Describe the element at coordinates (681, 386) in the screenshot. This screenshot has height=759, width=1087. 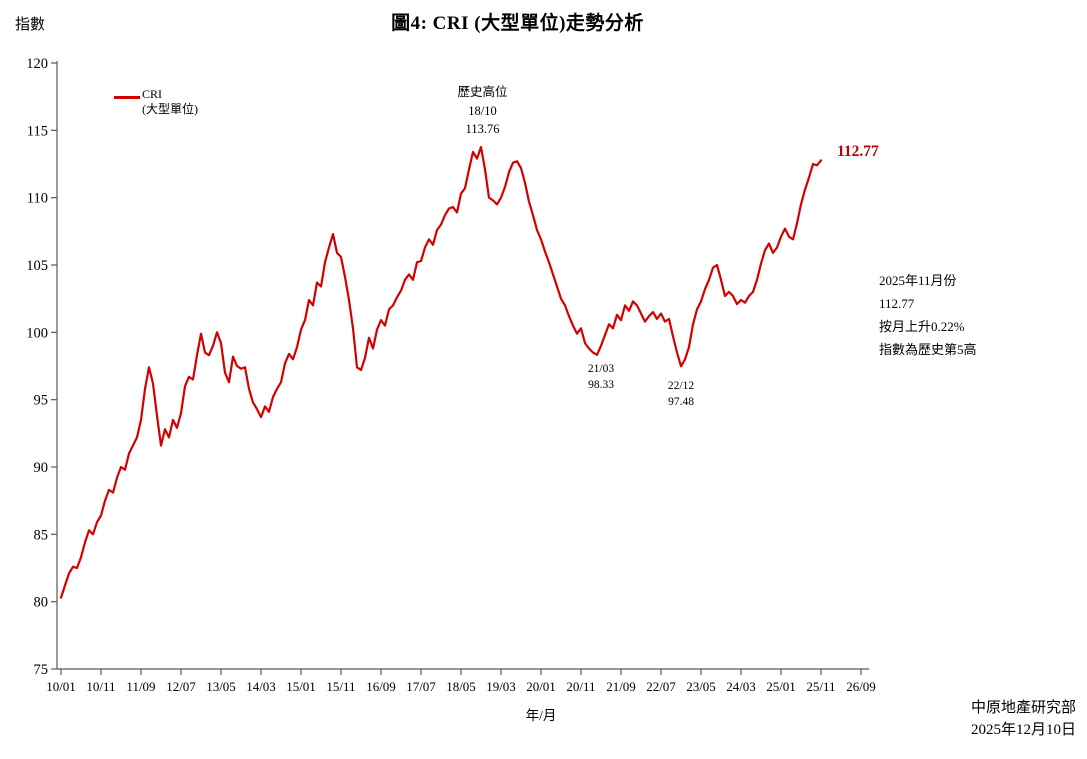
I see `annotation-trough-2022-month: 22/12` at that location.